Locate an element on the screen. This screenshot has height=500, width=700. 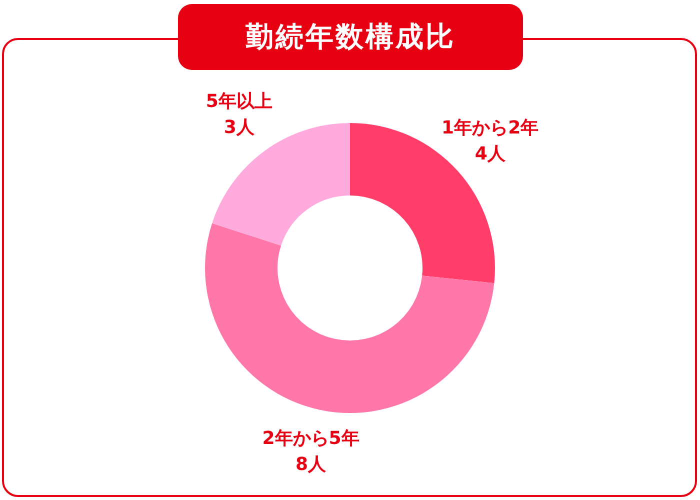
data-label: 8人 is located at coordinates (312, 465).